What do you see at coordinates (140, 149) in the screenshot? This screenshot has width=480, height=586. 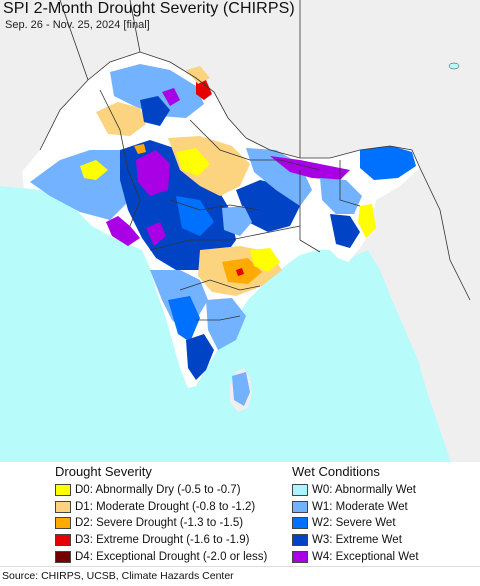 I see `severity-patch-d2` at bounding box center [140, 149].